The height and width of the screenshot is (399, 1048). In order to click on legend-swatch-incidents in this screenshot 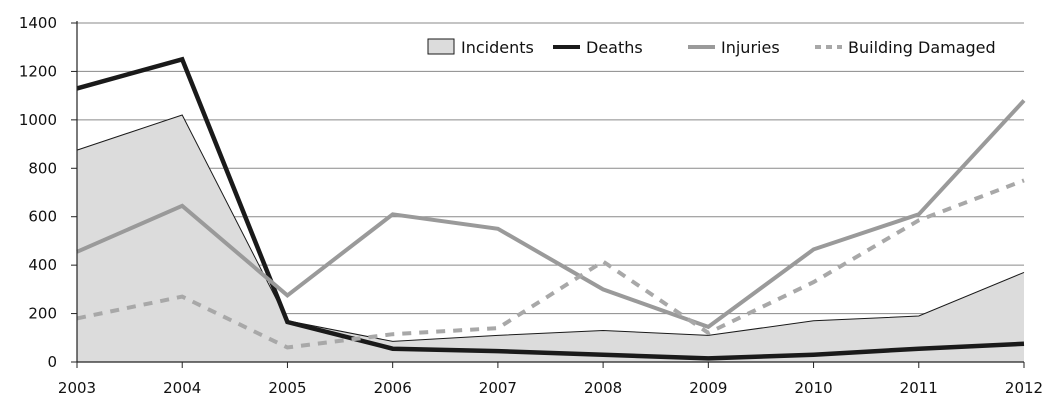, I will do `click(441, 46)`.